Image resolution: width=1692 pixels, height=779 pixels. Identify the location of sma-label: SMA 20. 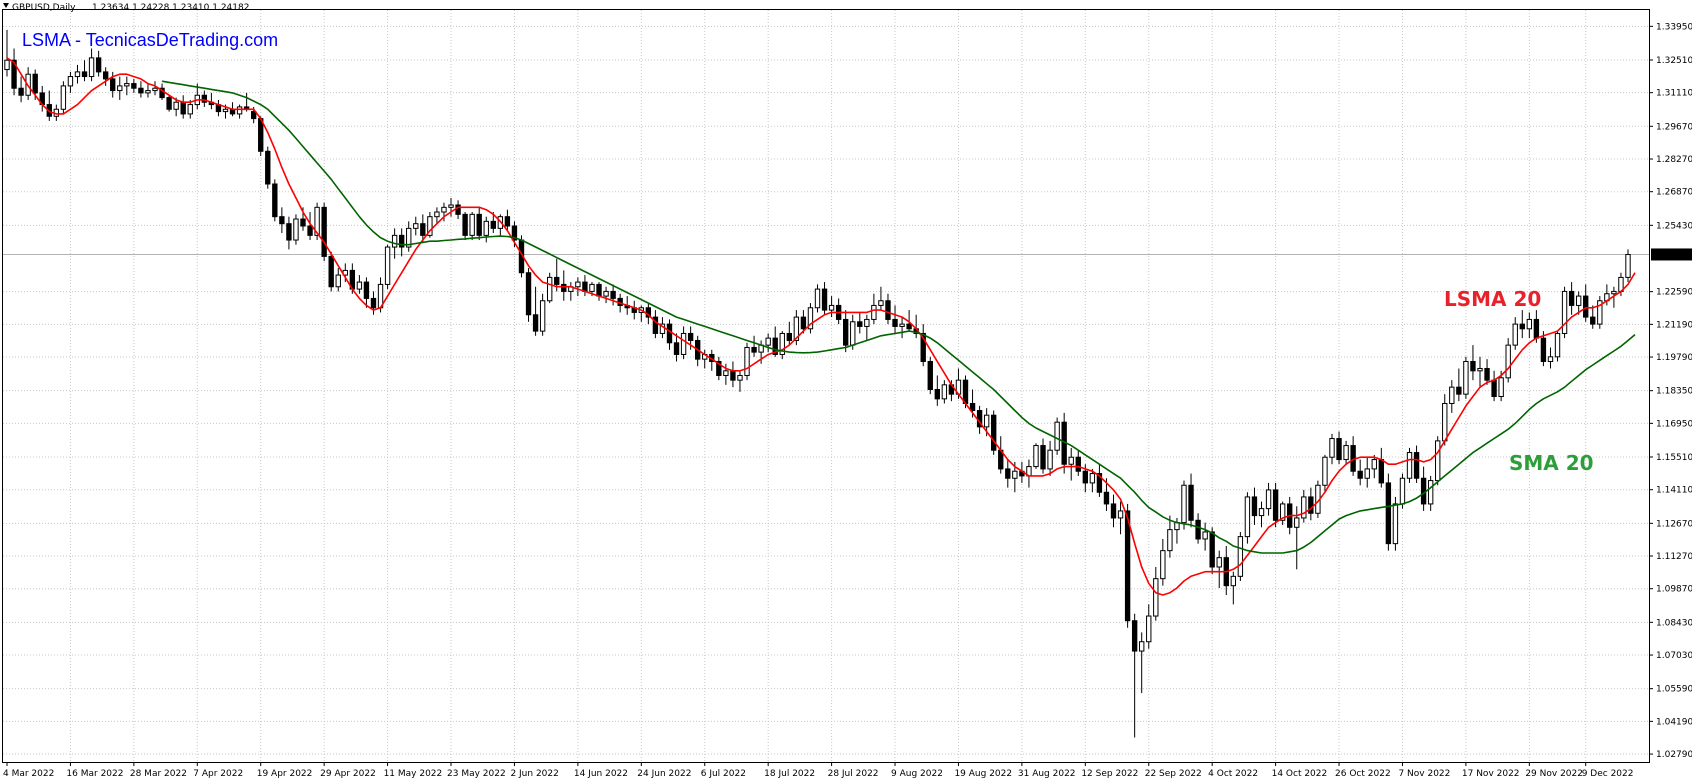
(1551, 463).